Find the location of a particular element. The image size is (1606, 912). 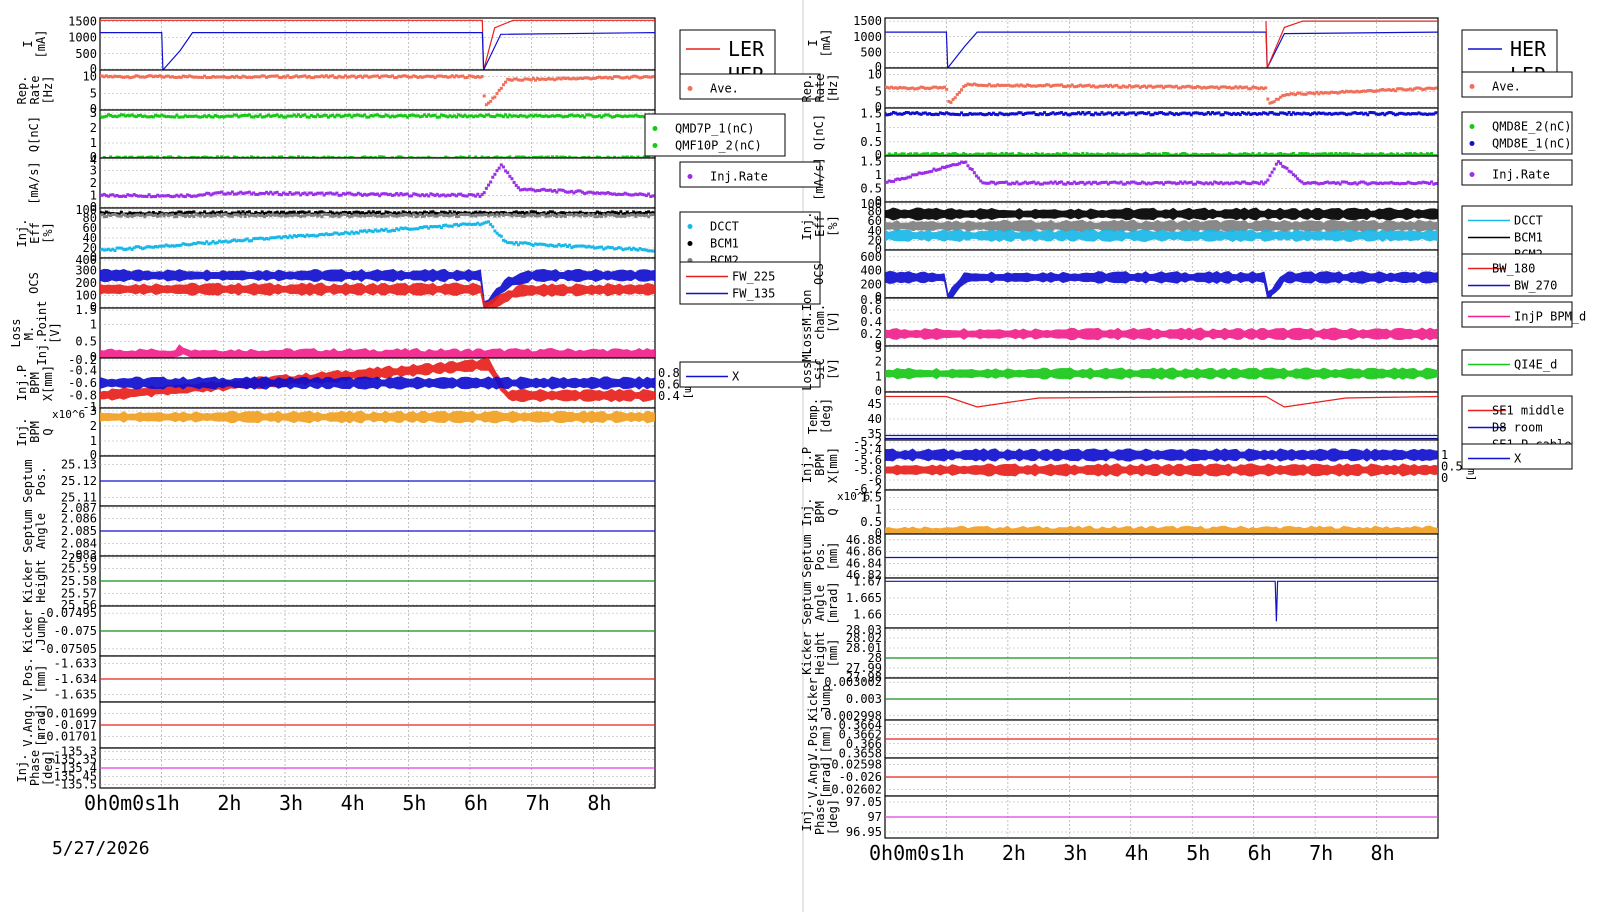

y-tick-label: 200 is located at coordinates (86, 283).